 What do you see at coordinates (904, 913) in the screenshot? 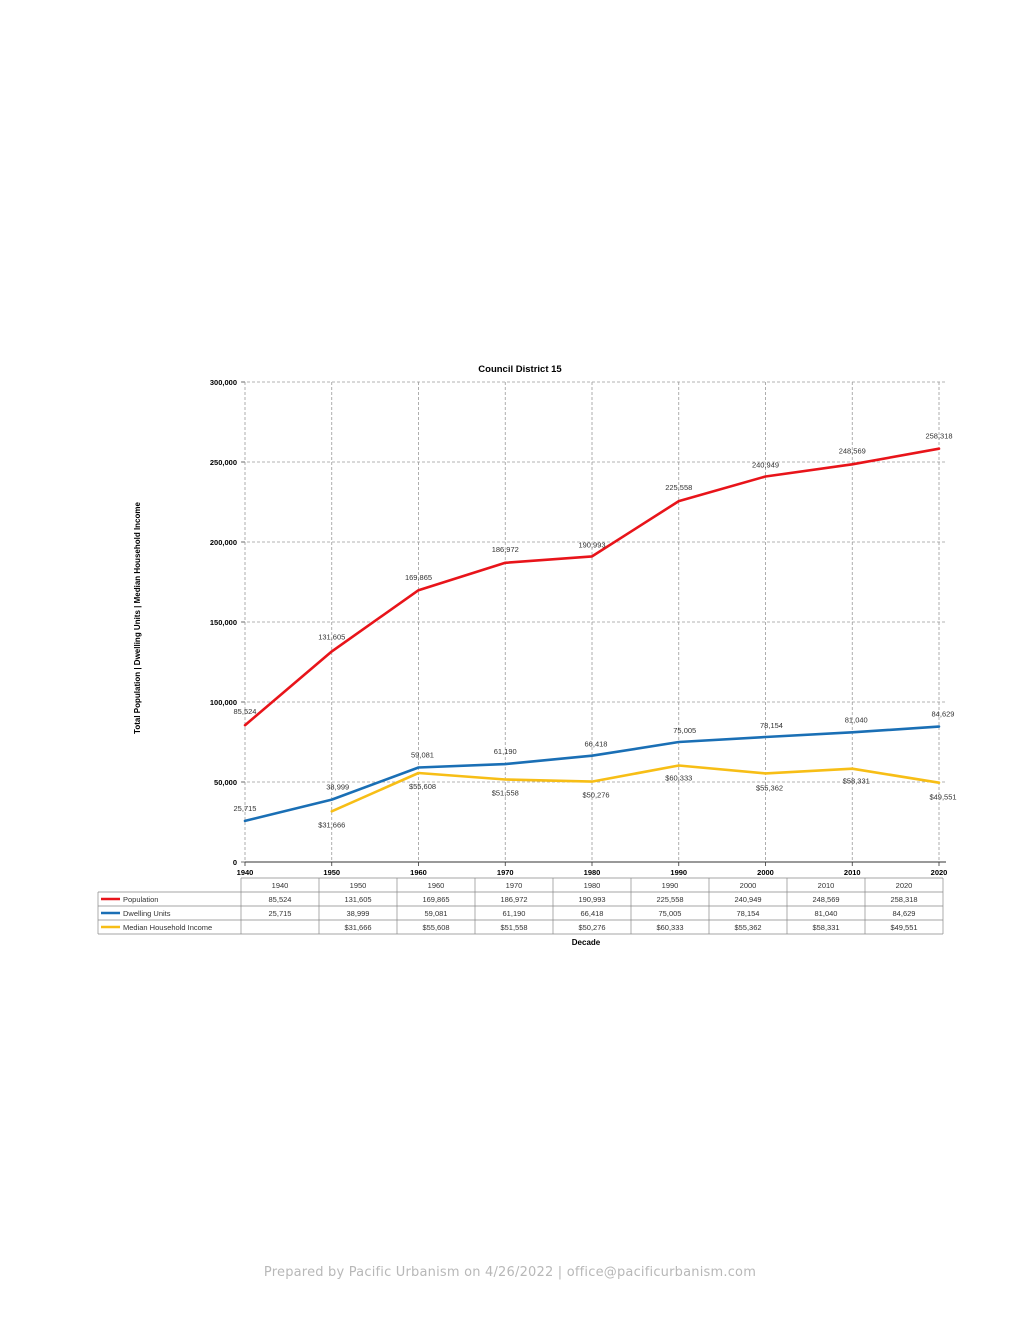
I see `table-cell: 84,629` at bounding box center [904, 913].